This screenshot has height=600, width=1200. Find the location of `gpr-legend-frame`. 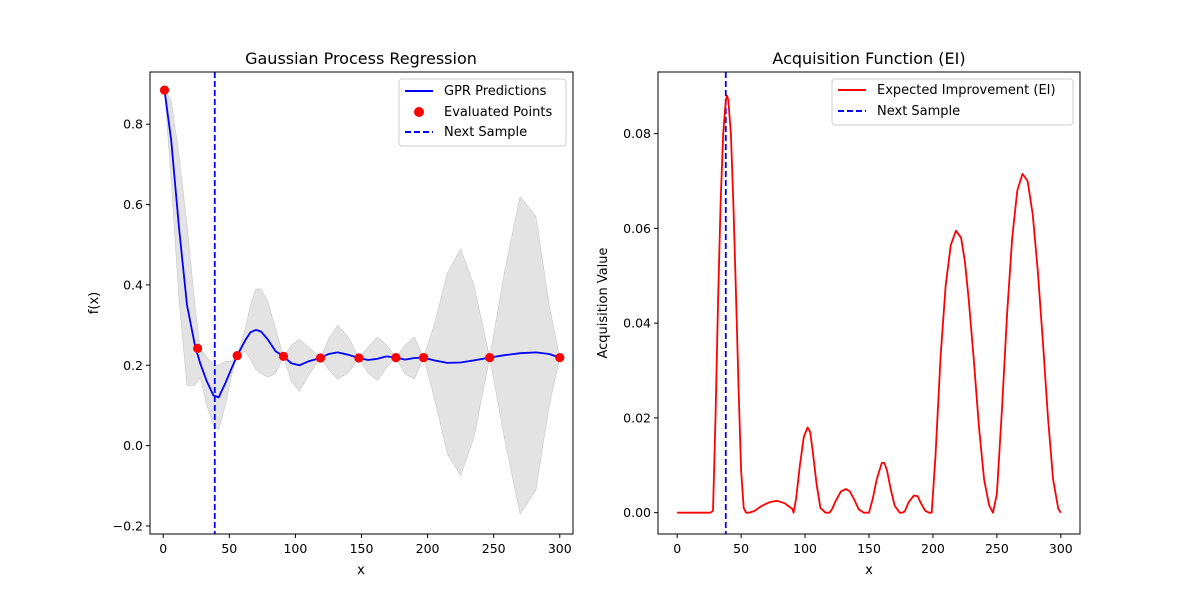

gpr-legend-frame is located at coordinates (482, 112).